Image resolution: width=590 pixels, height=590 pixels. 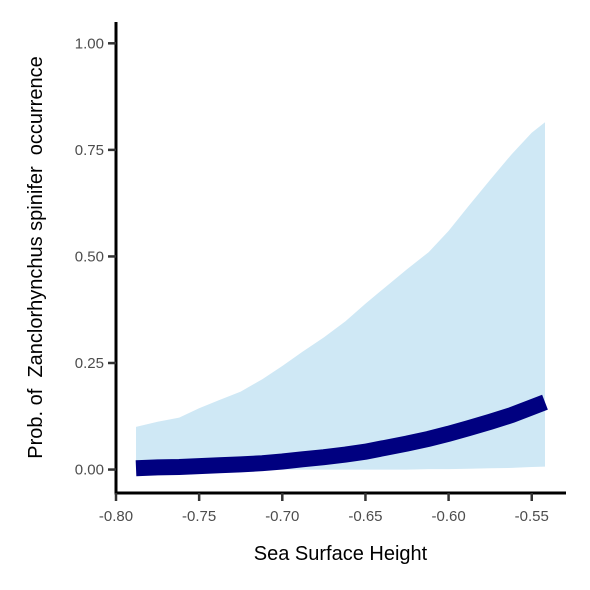 I want to click on x-tick-label: -0.80, so click(x=116, y=516).